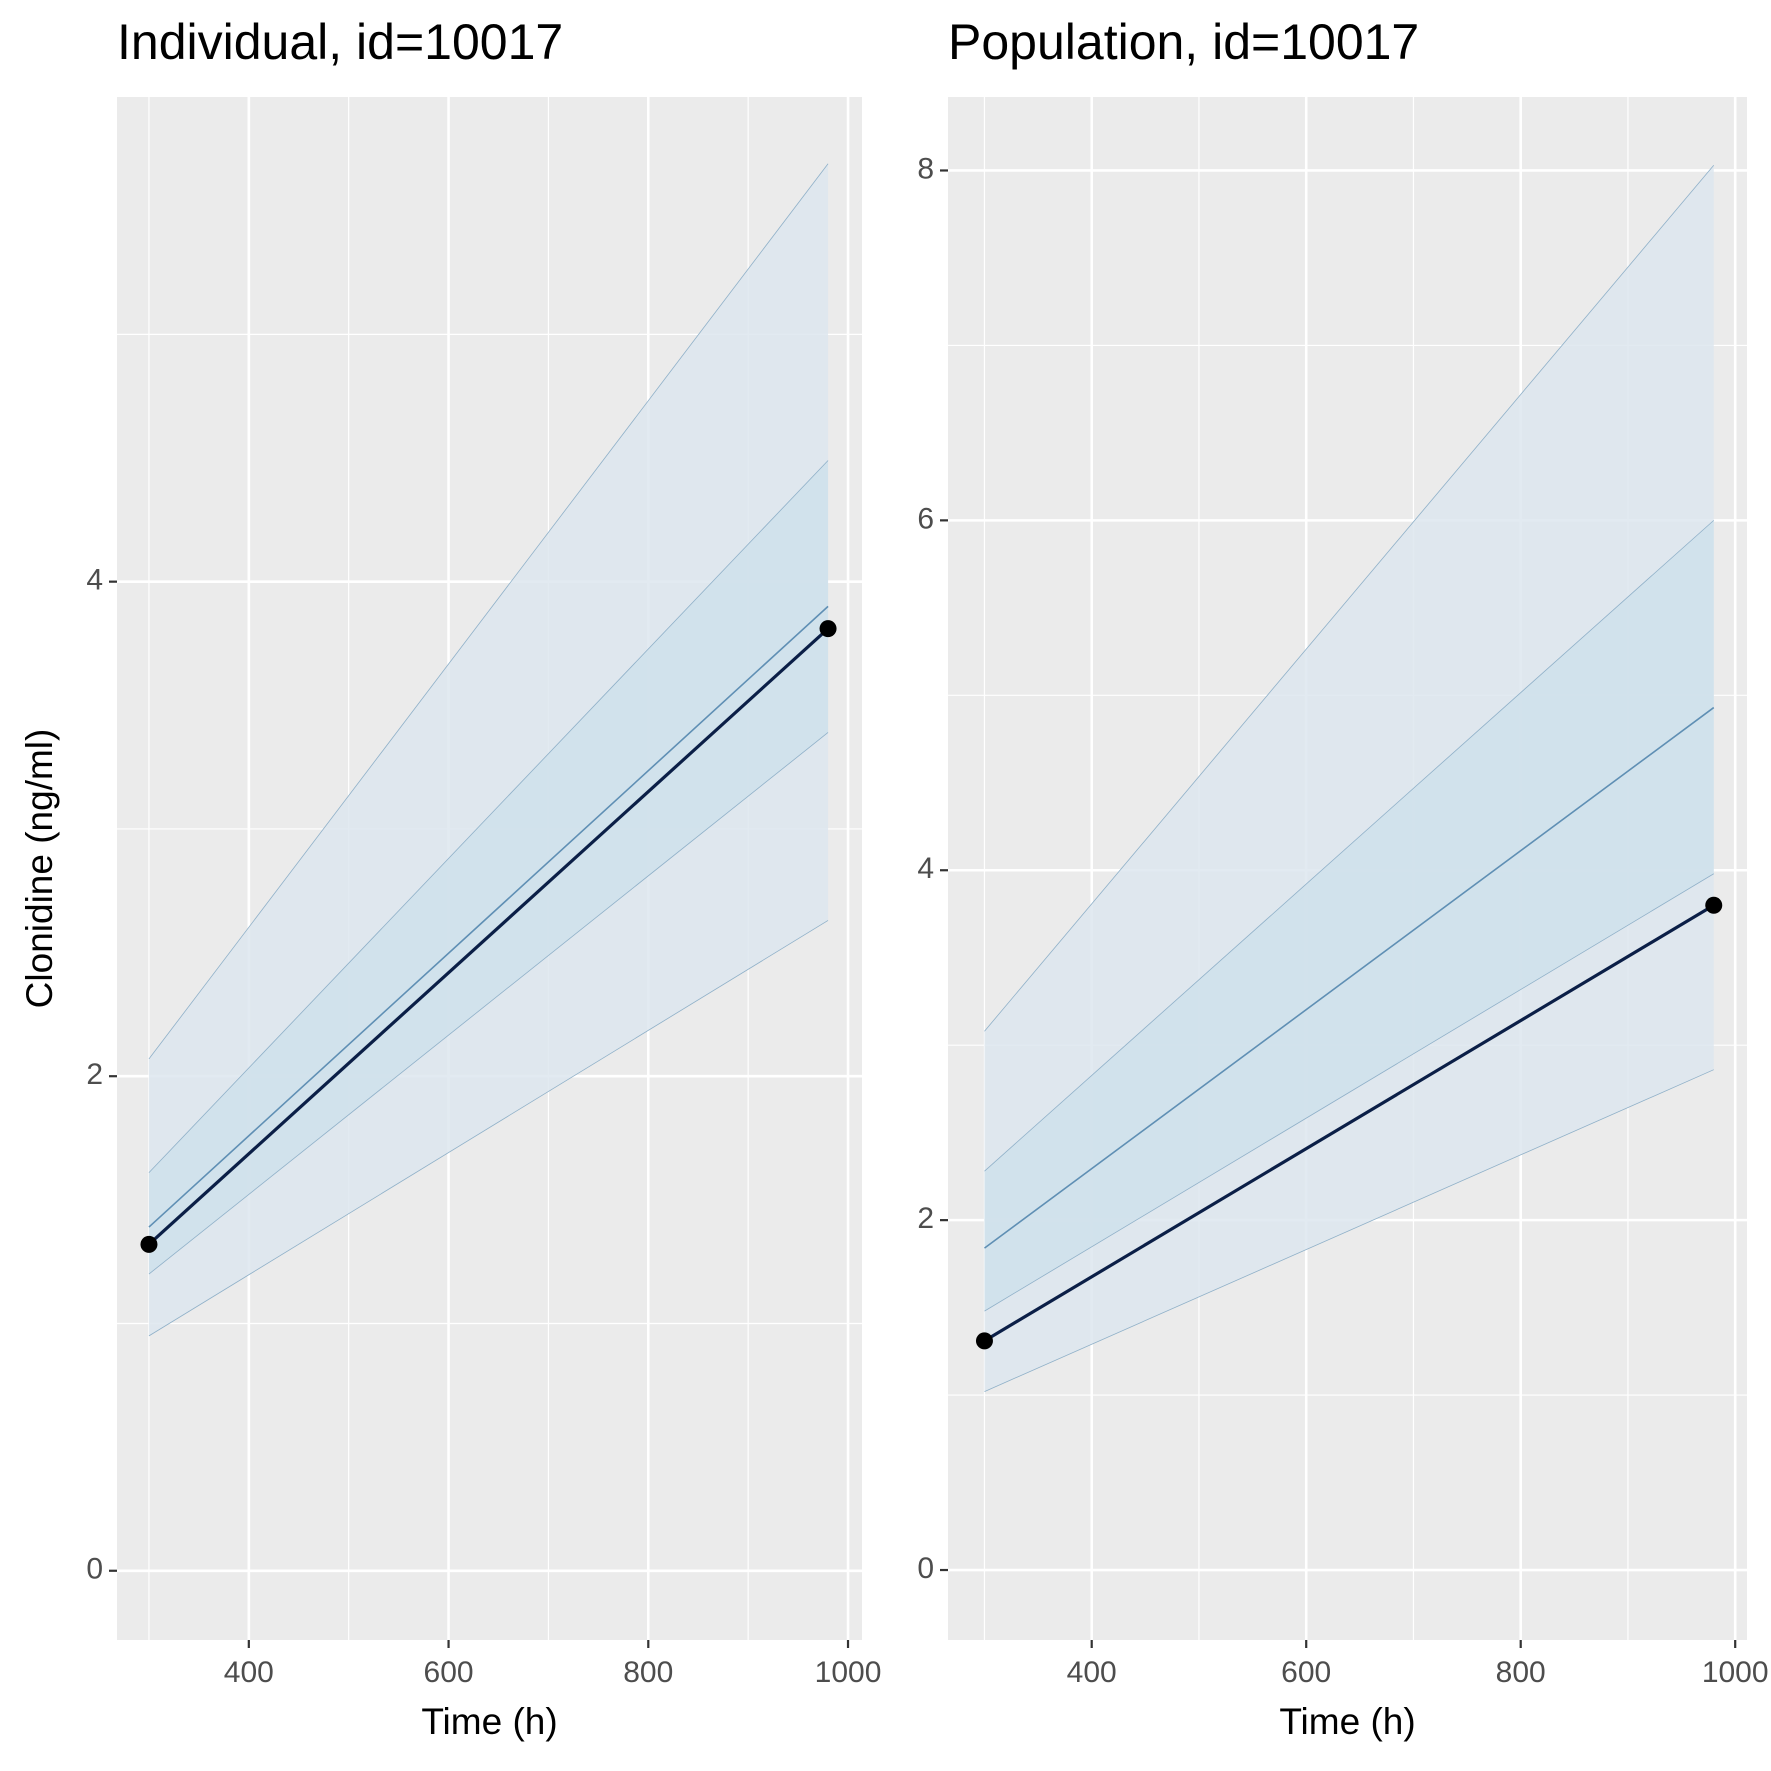  What do you see at coordinates (340, 42) in the screenshot?
I see `panel-title: Individual, id=10017` at bounding box center [340, 42].